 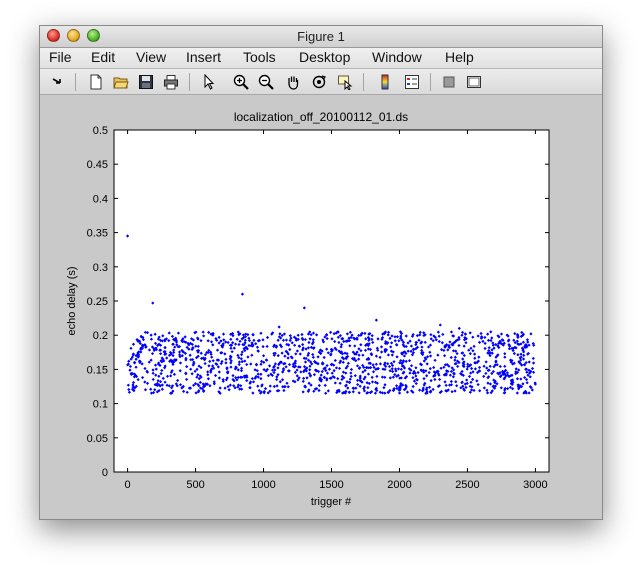 What do you see at coordinates (146, 82) in the screenshot?
I see `save-icon` at bounding box center [146, 82].